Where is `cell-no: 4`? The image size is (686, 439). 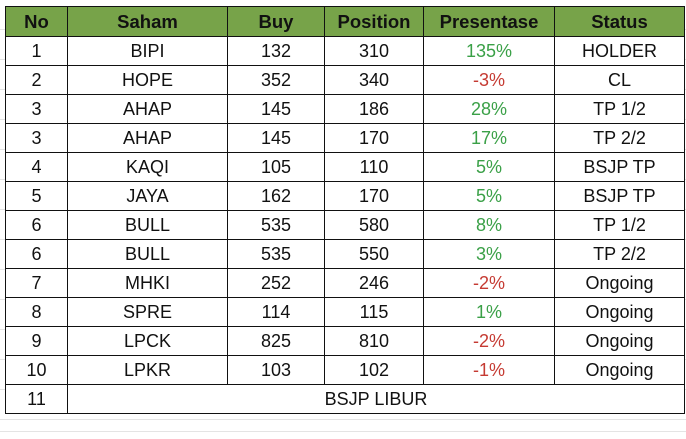 cell-no: 4 is located at coordinates (36, 167).